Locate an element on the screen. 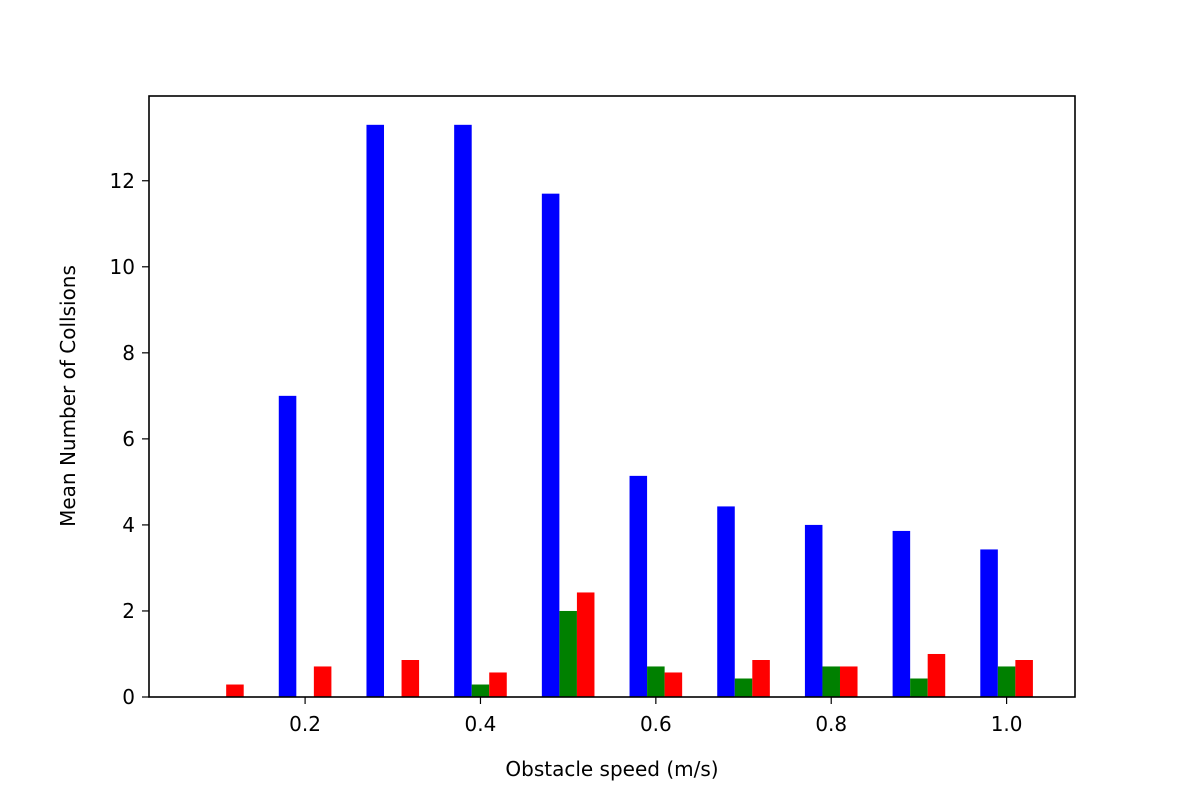 The image size is (1194, 796). y-axis-title: Mean Number of Collsions is located at coordinates (68, 396).